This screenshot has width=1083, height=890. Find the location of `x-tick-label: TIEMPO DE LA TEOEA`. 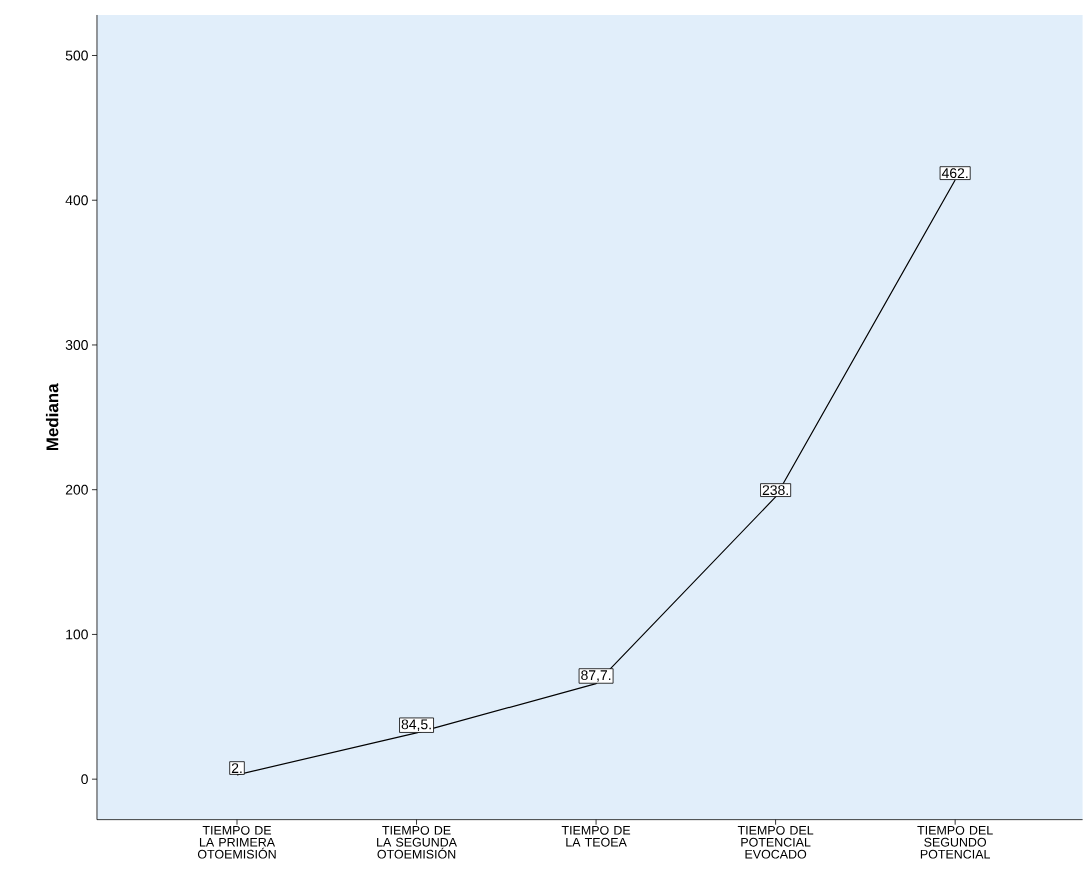

x-tick-label: TIEMPO DE LA TEOEA is located at coordinates (596, 836).